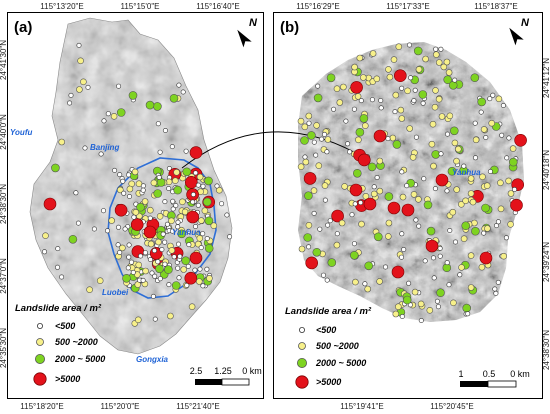 The height and width of the screenshot is (414, 550). I want to click on left-tick-a-1: 24°40'0"N, so click(4, 132).